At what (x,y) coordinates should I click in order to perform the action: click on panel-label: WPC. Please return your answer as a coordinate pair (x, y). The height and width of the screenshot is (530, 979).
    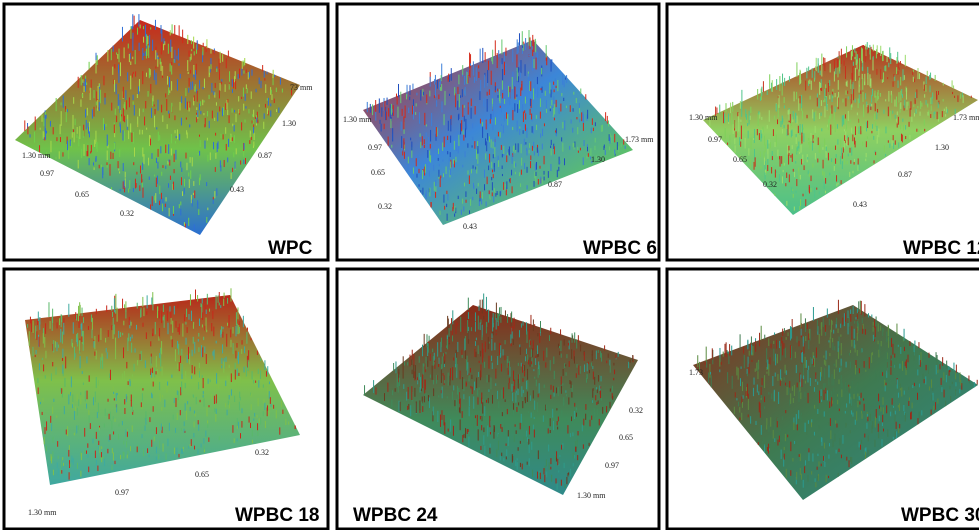
    Looking at the image, I should click on (290, 248).